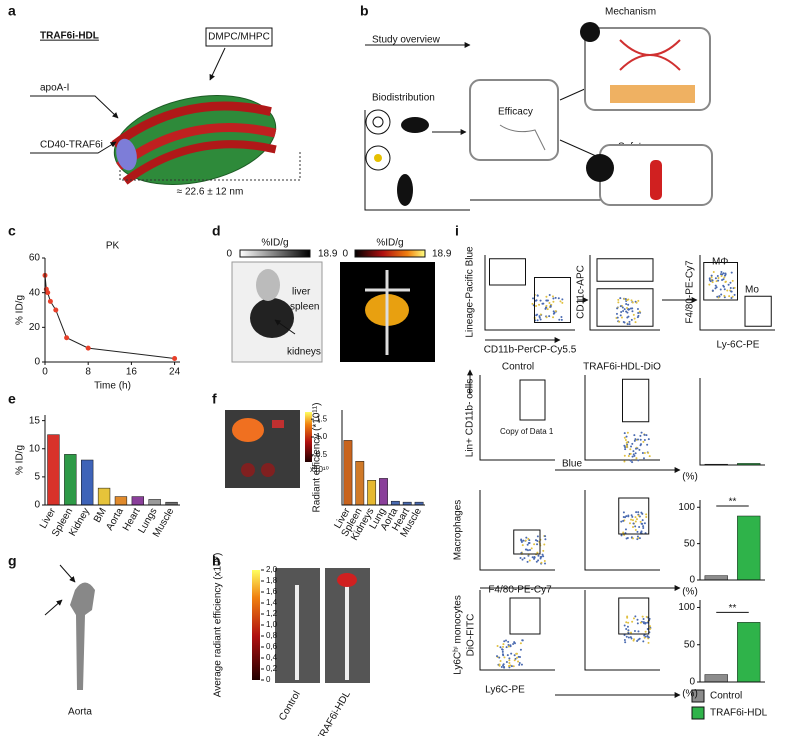  What do you see at coordinates (364, 11) in the screenshot?
I see `panel-label: b` at bounding box center [364, 11].